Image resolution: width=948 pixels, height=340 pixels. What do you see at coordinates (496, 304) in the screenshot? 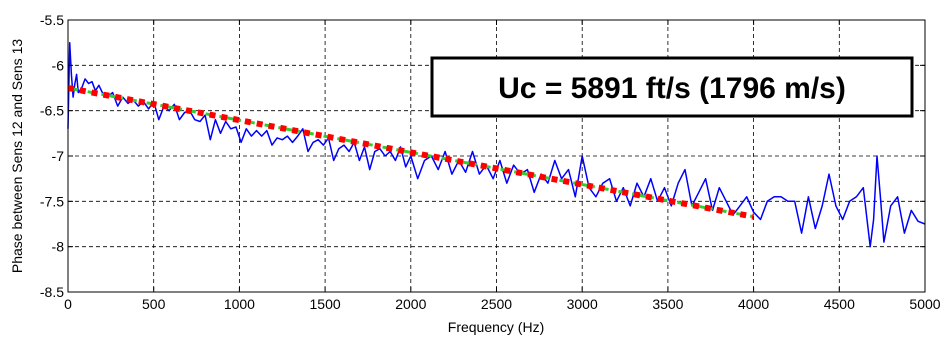
I see `x-tick-label: 2500` at bounding box center [496, 304].